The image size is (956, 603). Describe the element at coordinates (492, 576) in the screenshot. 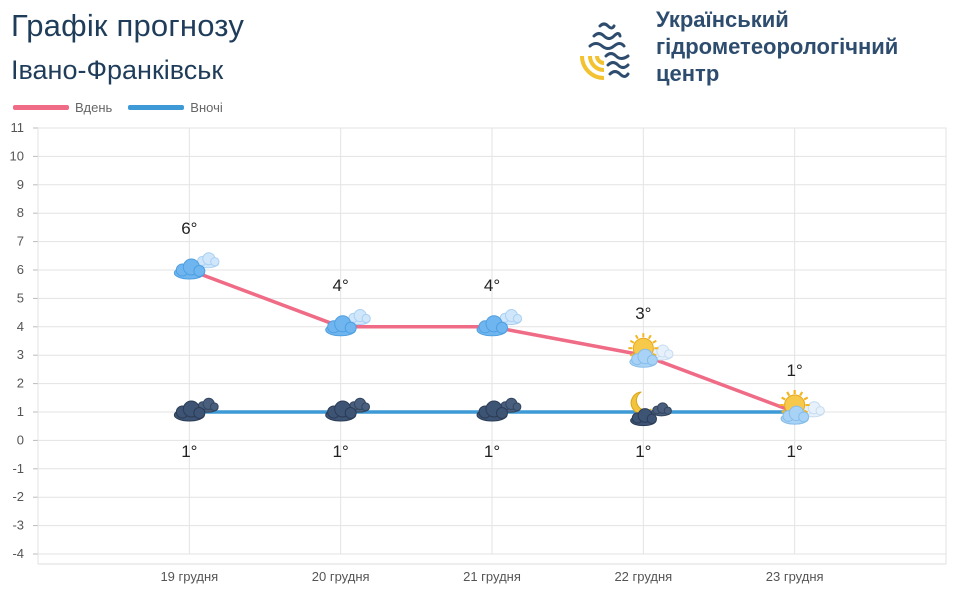

I see `x-tick-label: 21 грудня` at that location.